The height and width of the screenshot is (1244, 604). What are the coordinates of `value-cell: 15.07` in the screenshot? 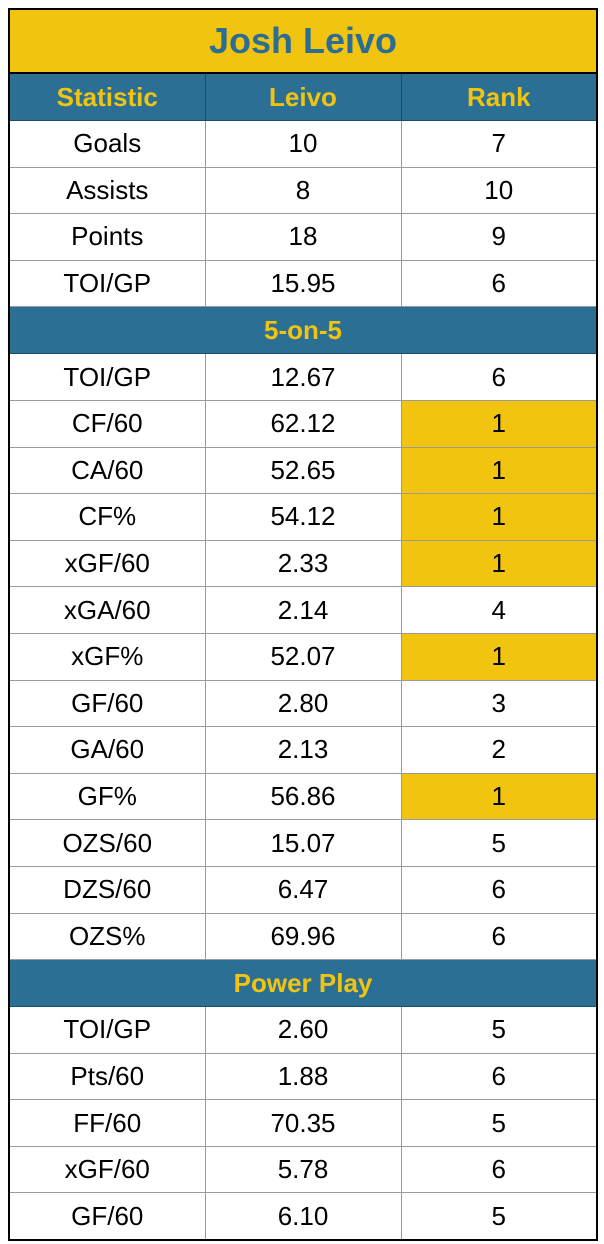 It's located at (303, 843).